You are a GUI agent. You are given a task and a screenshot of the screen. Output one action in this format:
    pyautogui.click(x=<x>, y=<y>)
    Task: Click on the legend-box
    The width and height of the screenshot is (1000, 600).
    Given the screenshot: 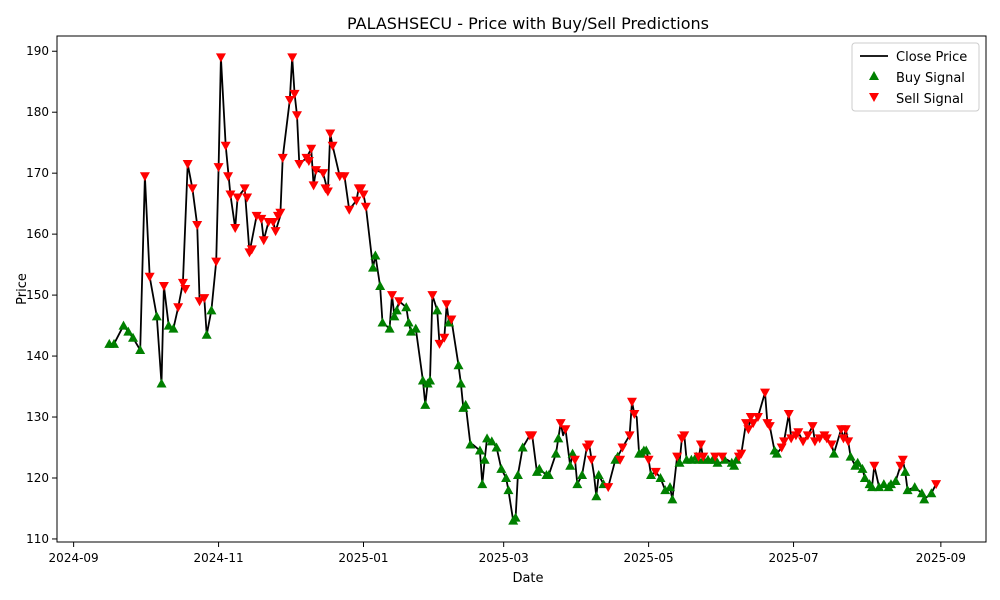 What is the action you would take?
    pyautogui.click(x=915, y=77)
    